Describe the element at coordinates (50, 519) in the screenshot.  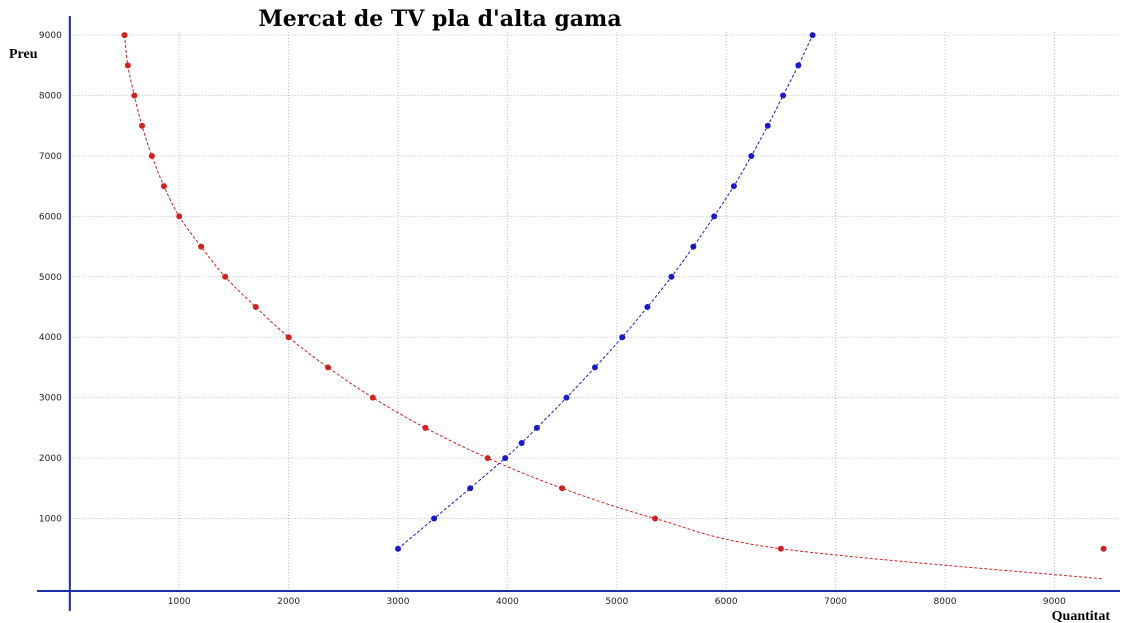
I see `y-tick-label: 1000` at that location.